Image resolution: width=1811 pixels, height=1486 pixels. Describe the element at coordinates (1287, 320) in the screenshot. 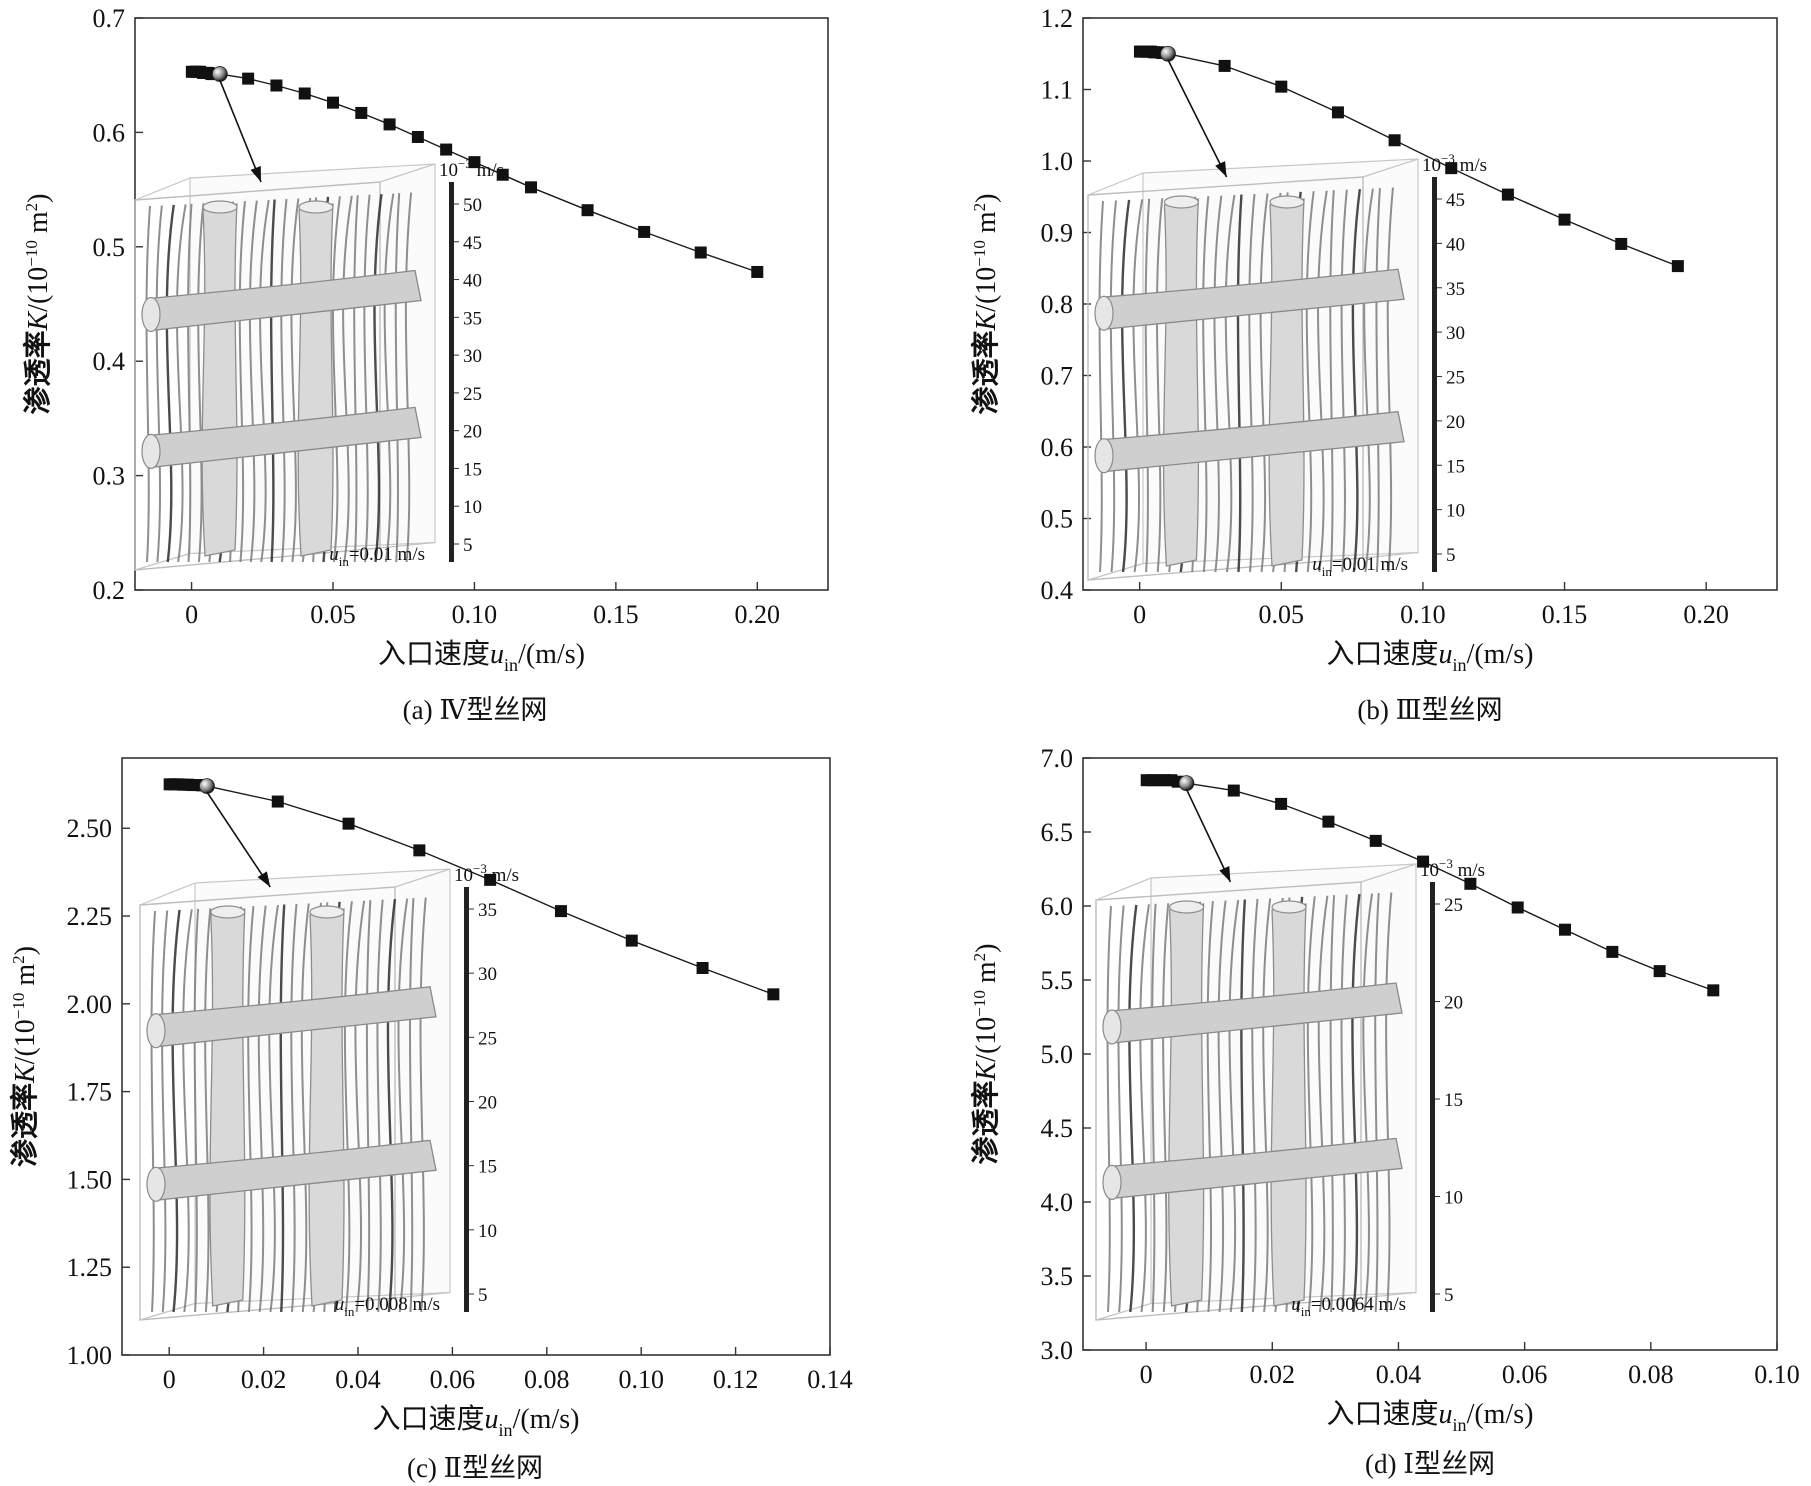

I see `inset-3d-view-b: 10−3 m/s 45 40 35 30 25 20 15 10 5 uin=0.01 m/s` at that location.